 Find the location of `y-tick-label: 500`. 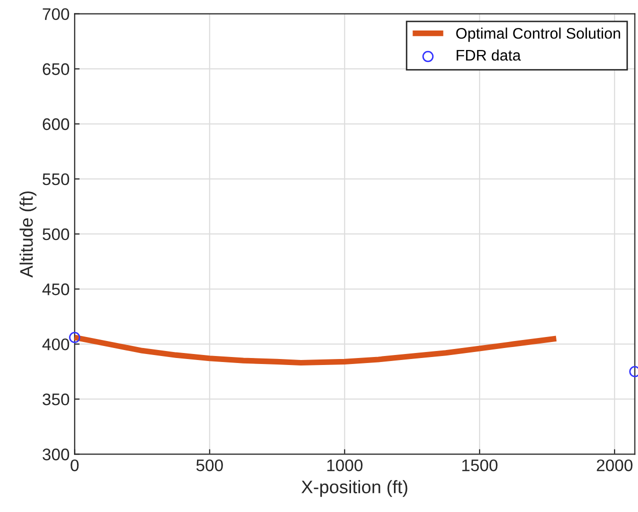

y-tick-label: 500 is located at coordinates (56, 234).